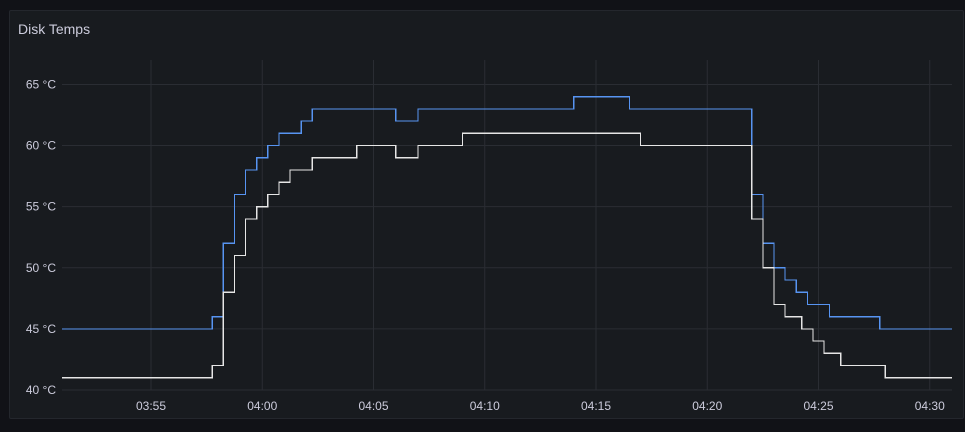 The width and height of the screenshot is (965, 432). Describe the element at coordinates (41, 207) in the screenshot. I see `y-tick-label: 55 °C` at that location.